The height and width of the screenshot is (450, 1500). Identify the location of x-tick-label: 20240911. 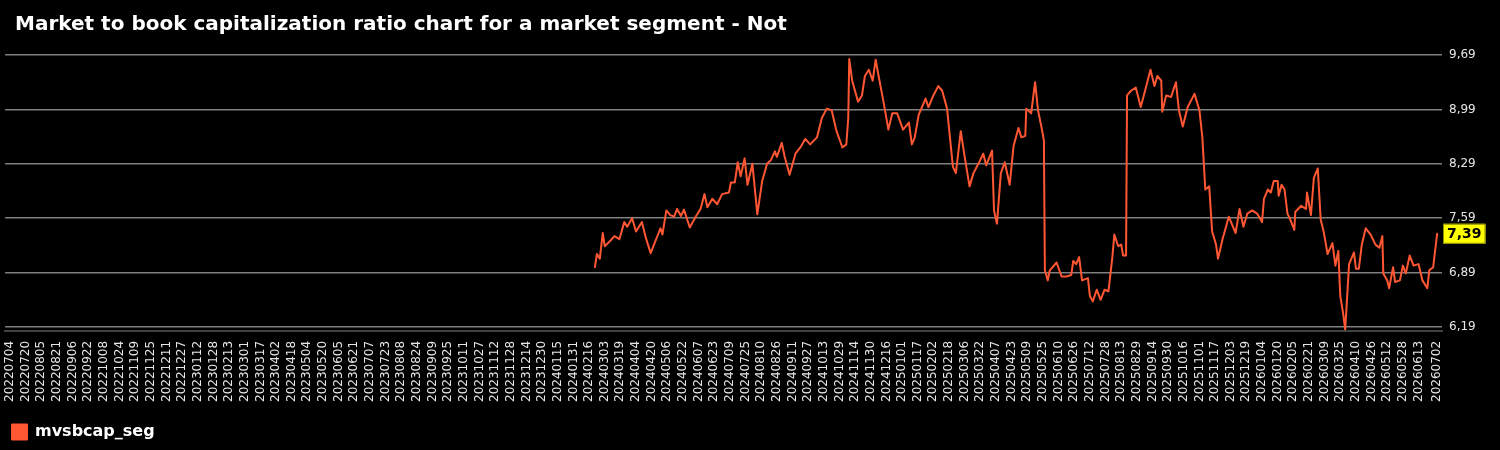
(791, 371).